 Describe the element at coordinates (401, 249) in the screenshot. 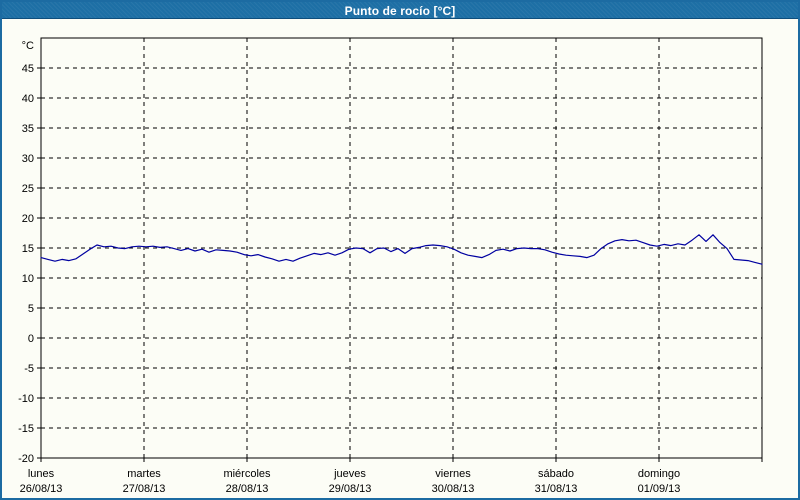

I see `dew-point-line` at that location.